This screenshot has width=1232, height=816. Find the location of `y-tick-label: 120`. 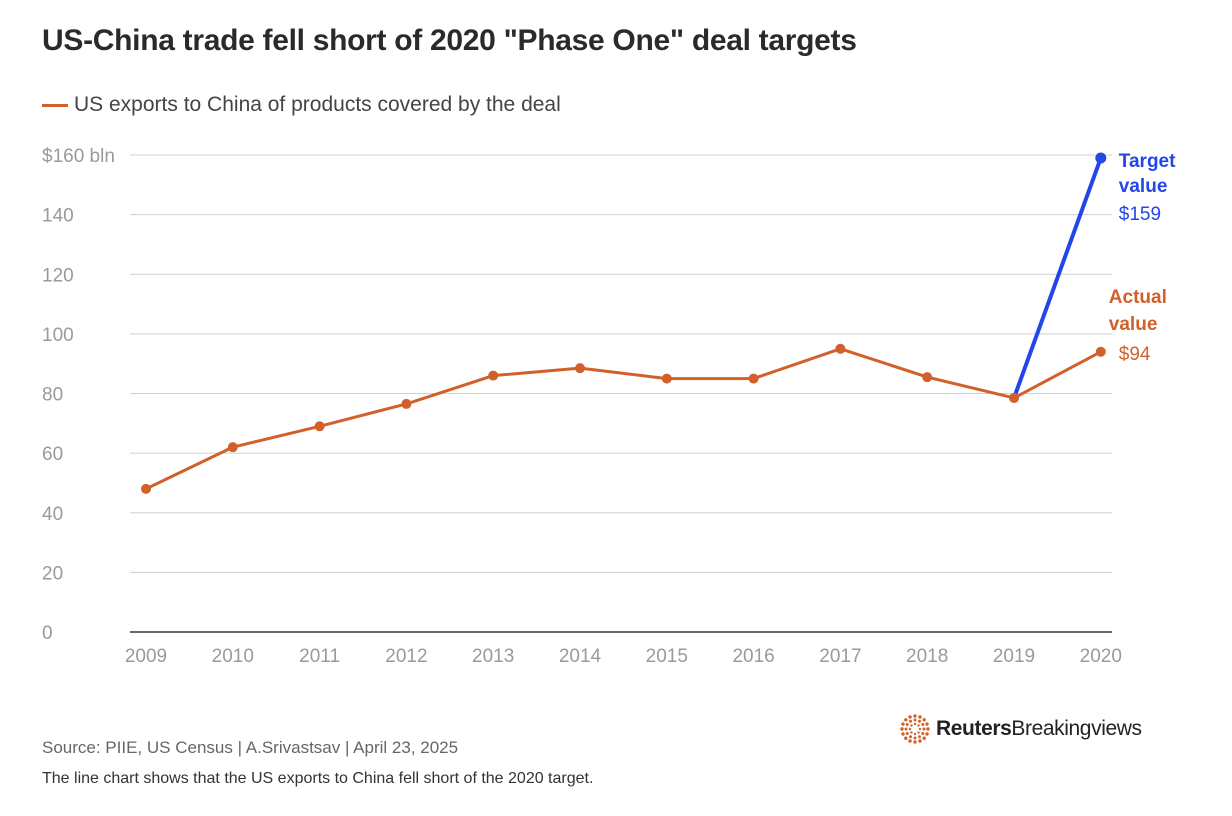

y-tick-label: 120 is located at coordinates (58, 275).